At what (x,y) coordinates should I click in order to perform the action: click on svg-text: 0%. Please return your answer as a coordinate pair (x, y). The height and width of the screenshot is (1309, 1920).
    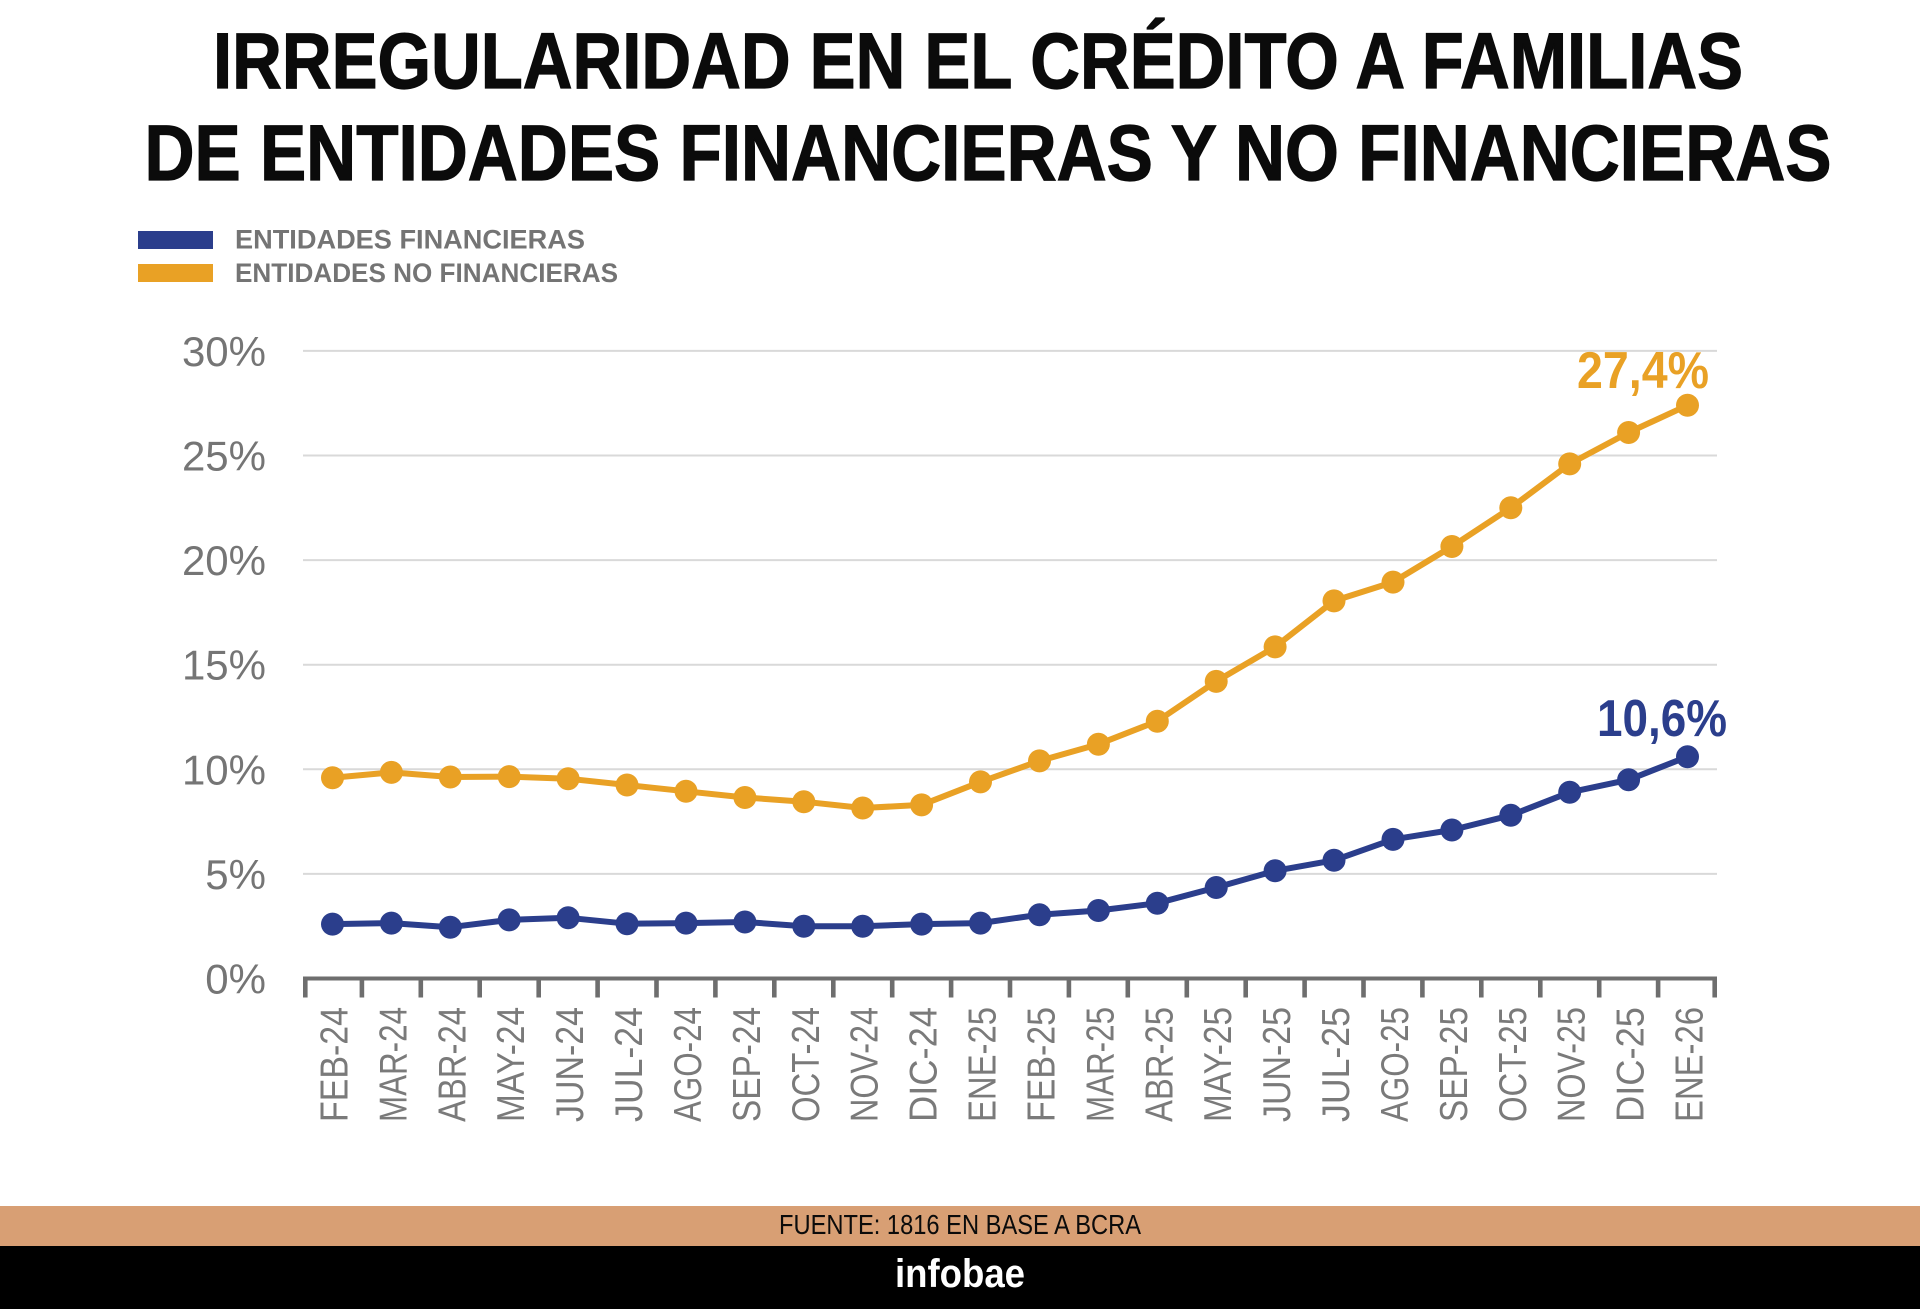
    Looking at the image, I should click on (235, 979).